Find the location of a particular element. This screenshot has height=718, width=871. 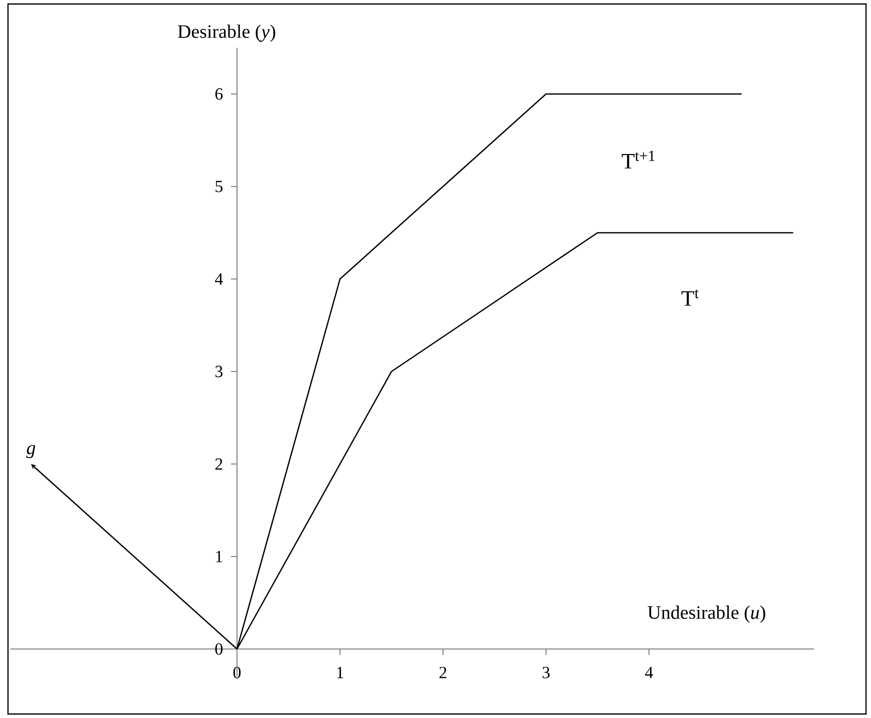

x-tick-label: 4 is located at coordinates (649, 672).